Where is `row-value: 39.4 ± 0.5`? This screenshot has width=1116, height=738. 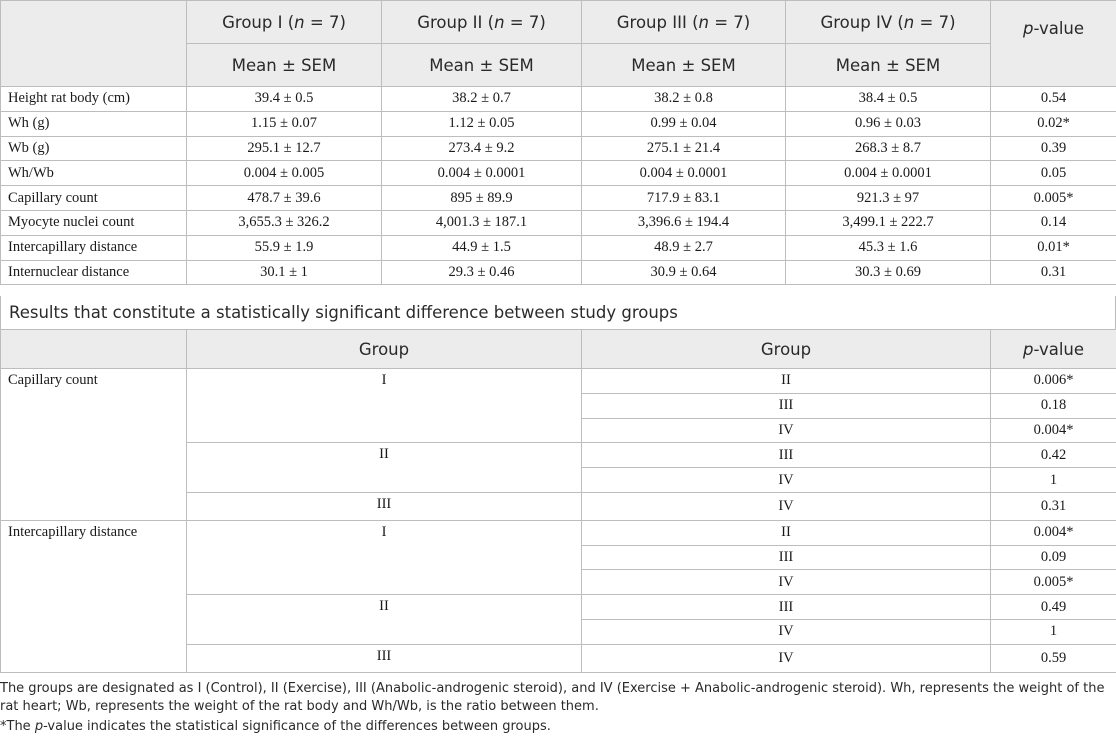 row-value: 39.4 ± 0.5 is located at coordinates (284, 99).